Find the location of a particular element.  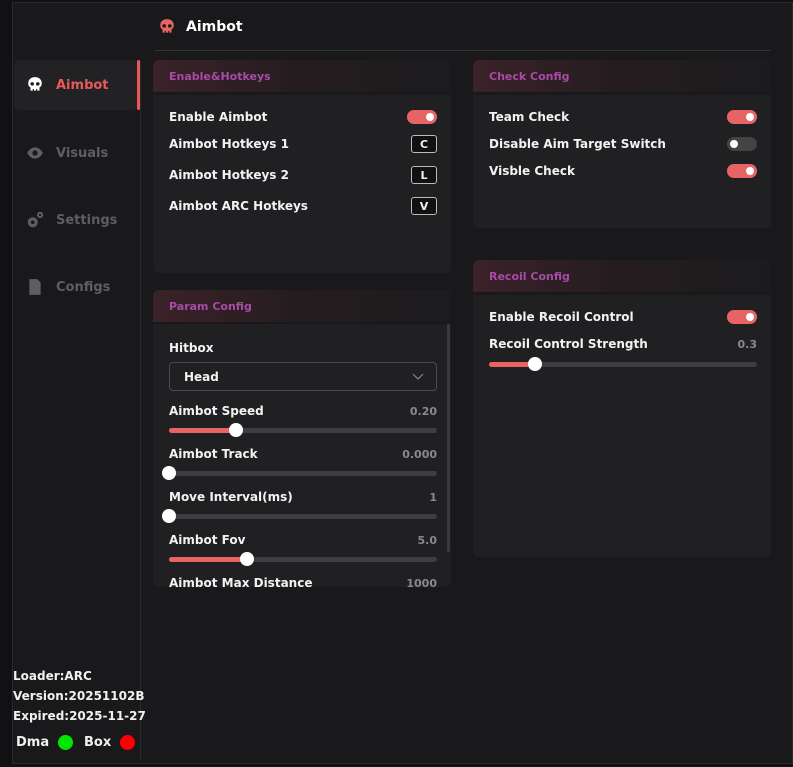

team-check-toggle is located at coordinates (742, 117).